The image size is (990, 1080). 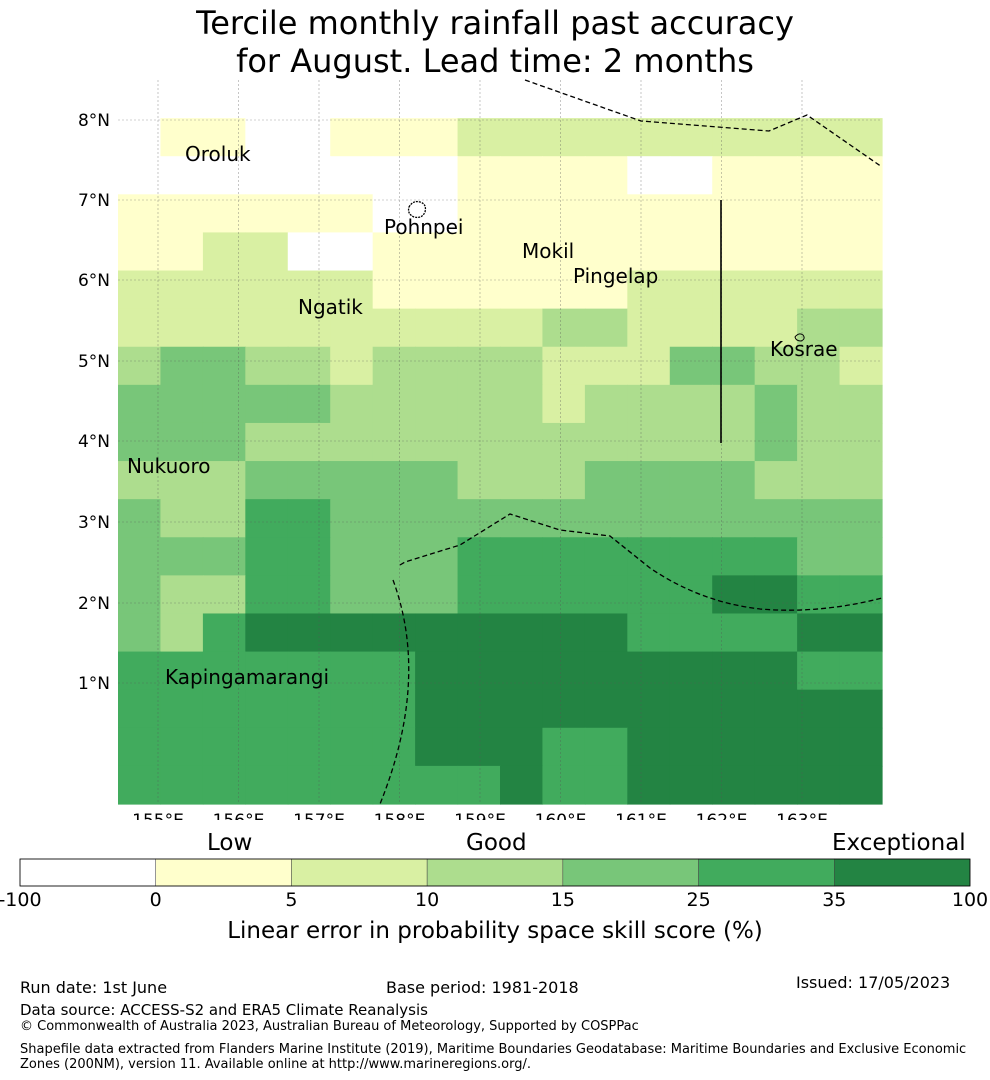 What do you see at coordinates (291, 900) in the screenshot?
I see `colorbar-tick: 5` at bounding box center [291, 900].